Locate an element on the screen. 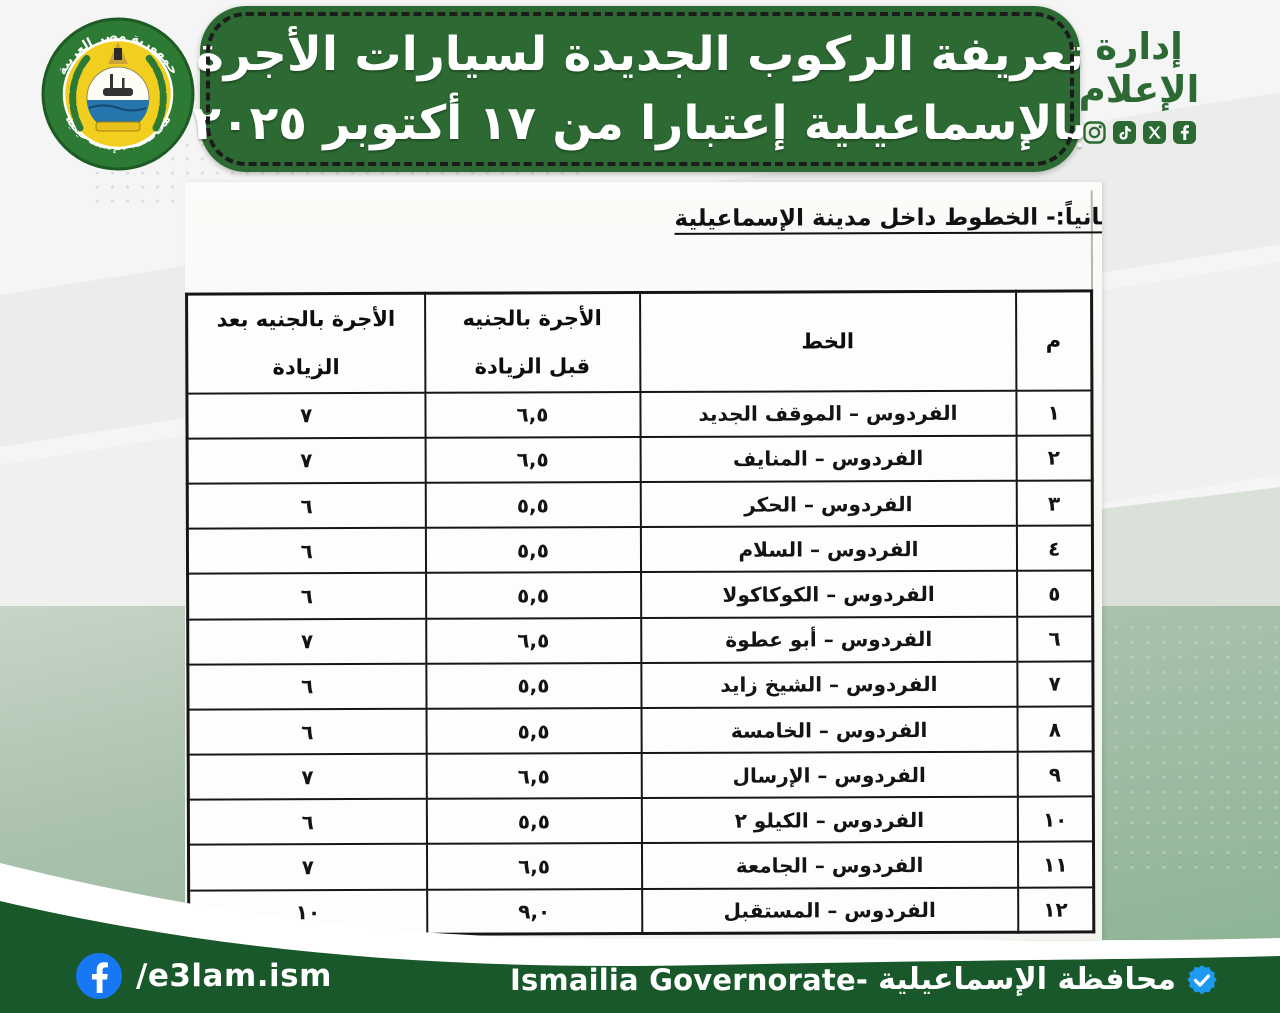 This screenshot has height=1013, width=1280. media-dept-line-2: الإعلام is located at coordinates (1139, 89).